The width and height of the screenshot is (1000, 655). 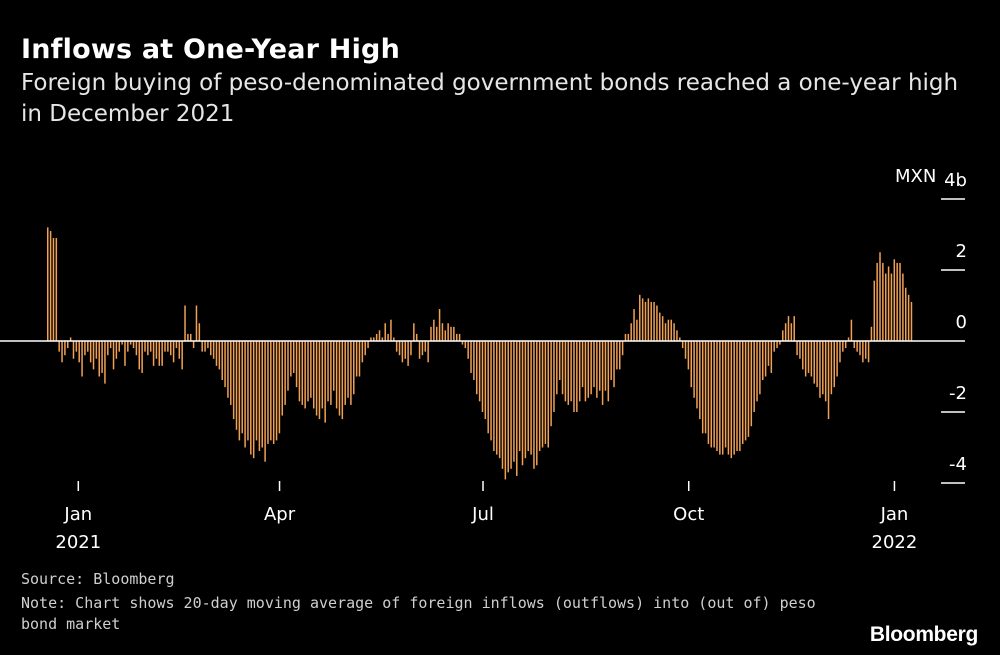 I want to click on y-axis: MXN 4b 2 0 -2 -4, so click(x=931, y=325).